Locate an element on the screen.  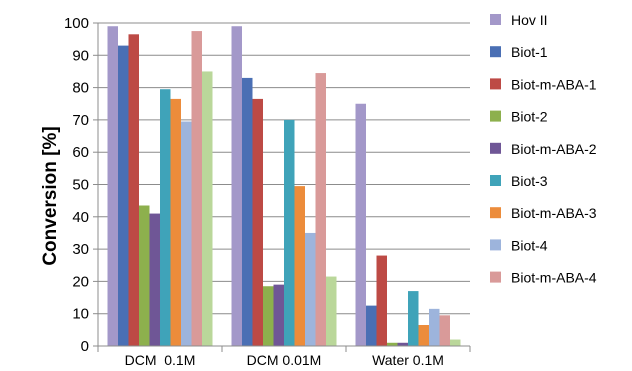
x-category-label: Water 0.1M is located at coordinates (408, 360).